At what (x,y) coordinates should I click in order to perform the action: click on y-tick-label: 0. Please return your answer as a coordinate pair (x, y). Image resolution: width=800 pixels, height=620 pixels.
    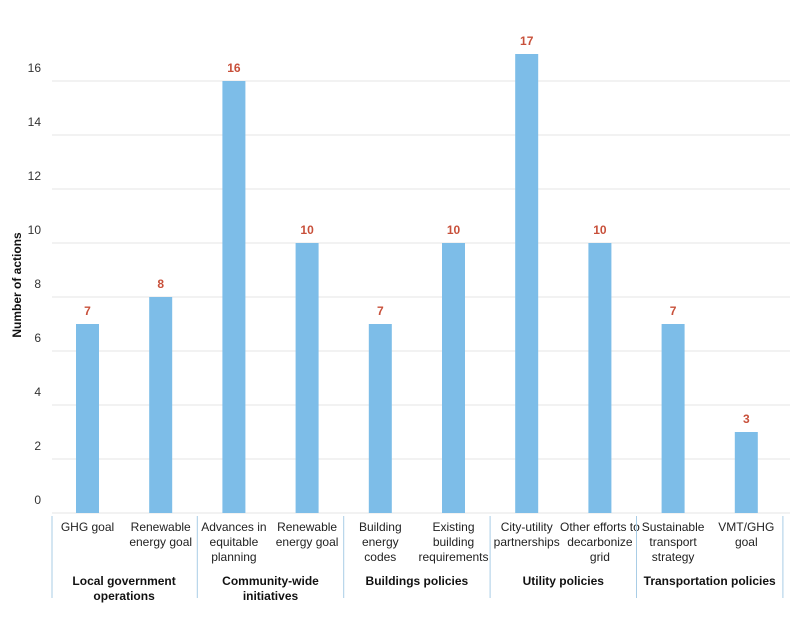
    Looking at the image, I should click on (37, 500).